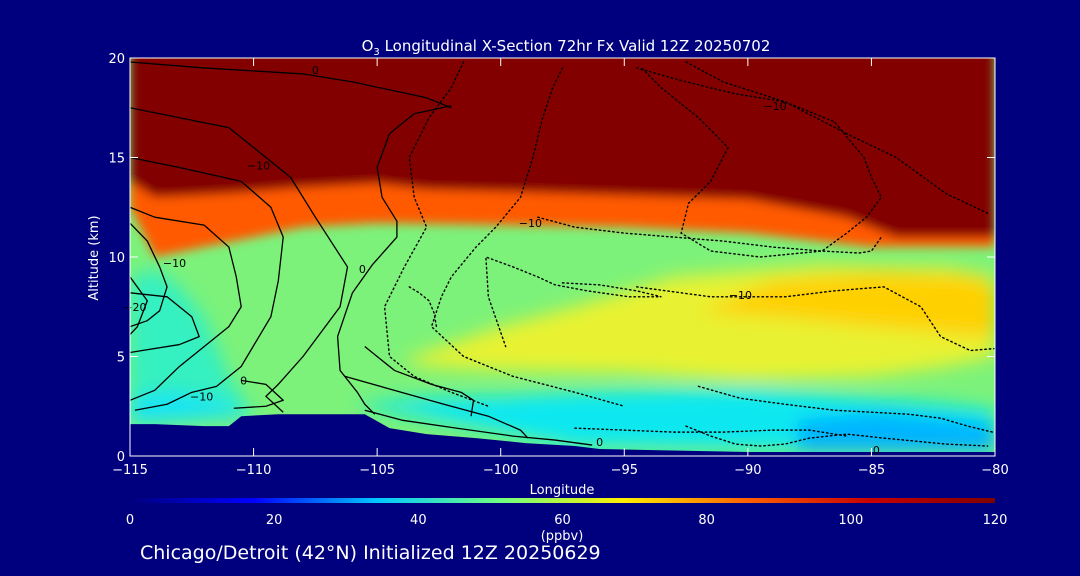 The height and width of the screenshot is (576, 1080). What do you see at coordinates (116, 159) in the screenshot?
I see `y-tick-label-3: 15` at bounding box center [116, 159].